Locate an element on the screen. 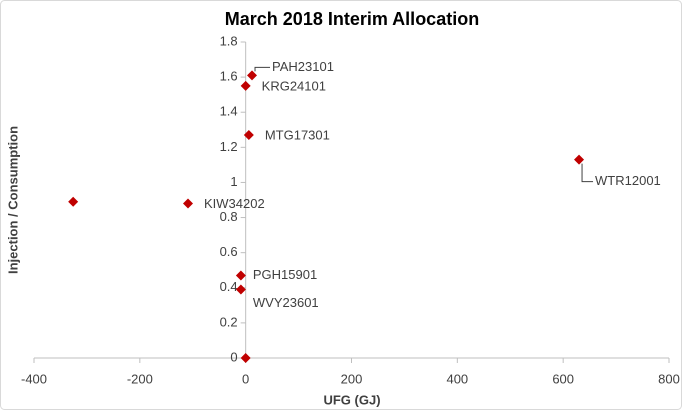  chart-title: March 2018 Interim Allocation is located at coordinates (352, 19).